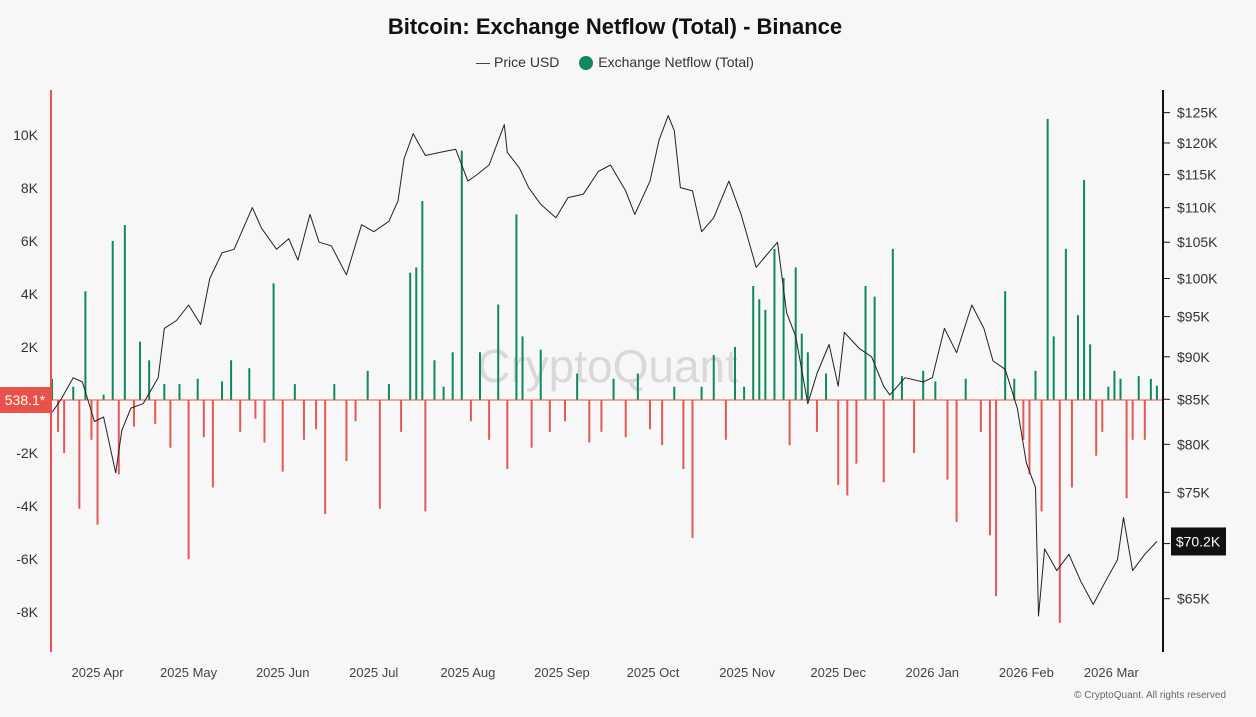  I want to click on left-tick-label: 10K, so click(26, 135).